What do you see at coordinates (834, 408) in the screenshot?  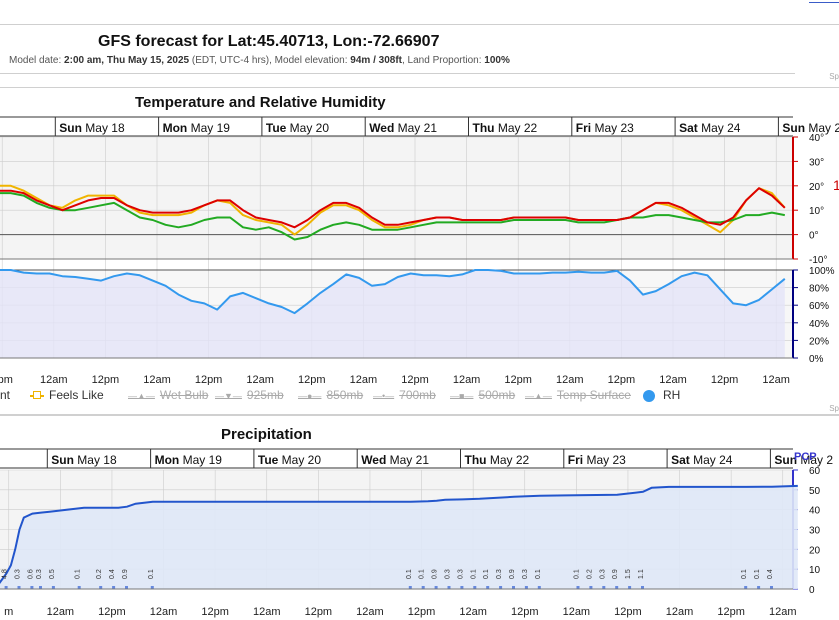 I see `sp-link-2: Sp` at bounding box center [834, 408].